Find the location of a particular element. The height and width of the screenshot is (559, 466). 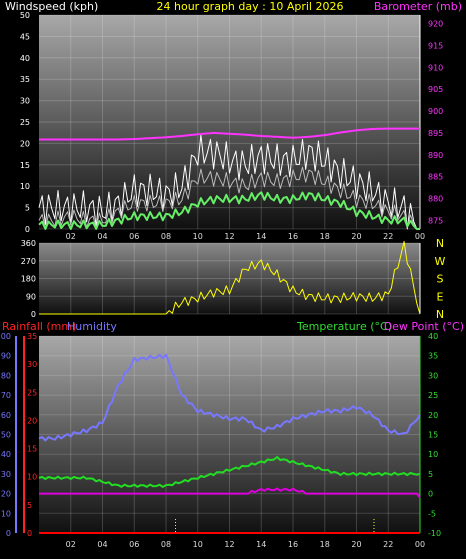

barometer-tick-label: 890 is located at coordinates (435, 155).